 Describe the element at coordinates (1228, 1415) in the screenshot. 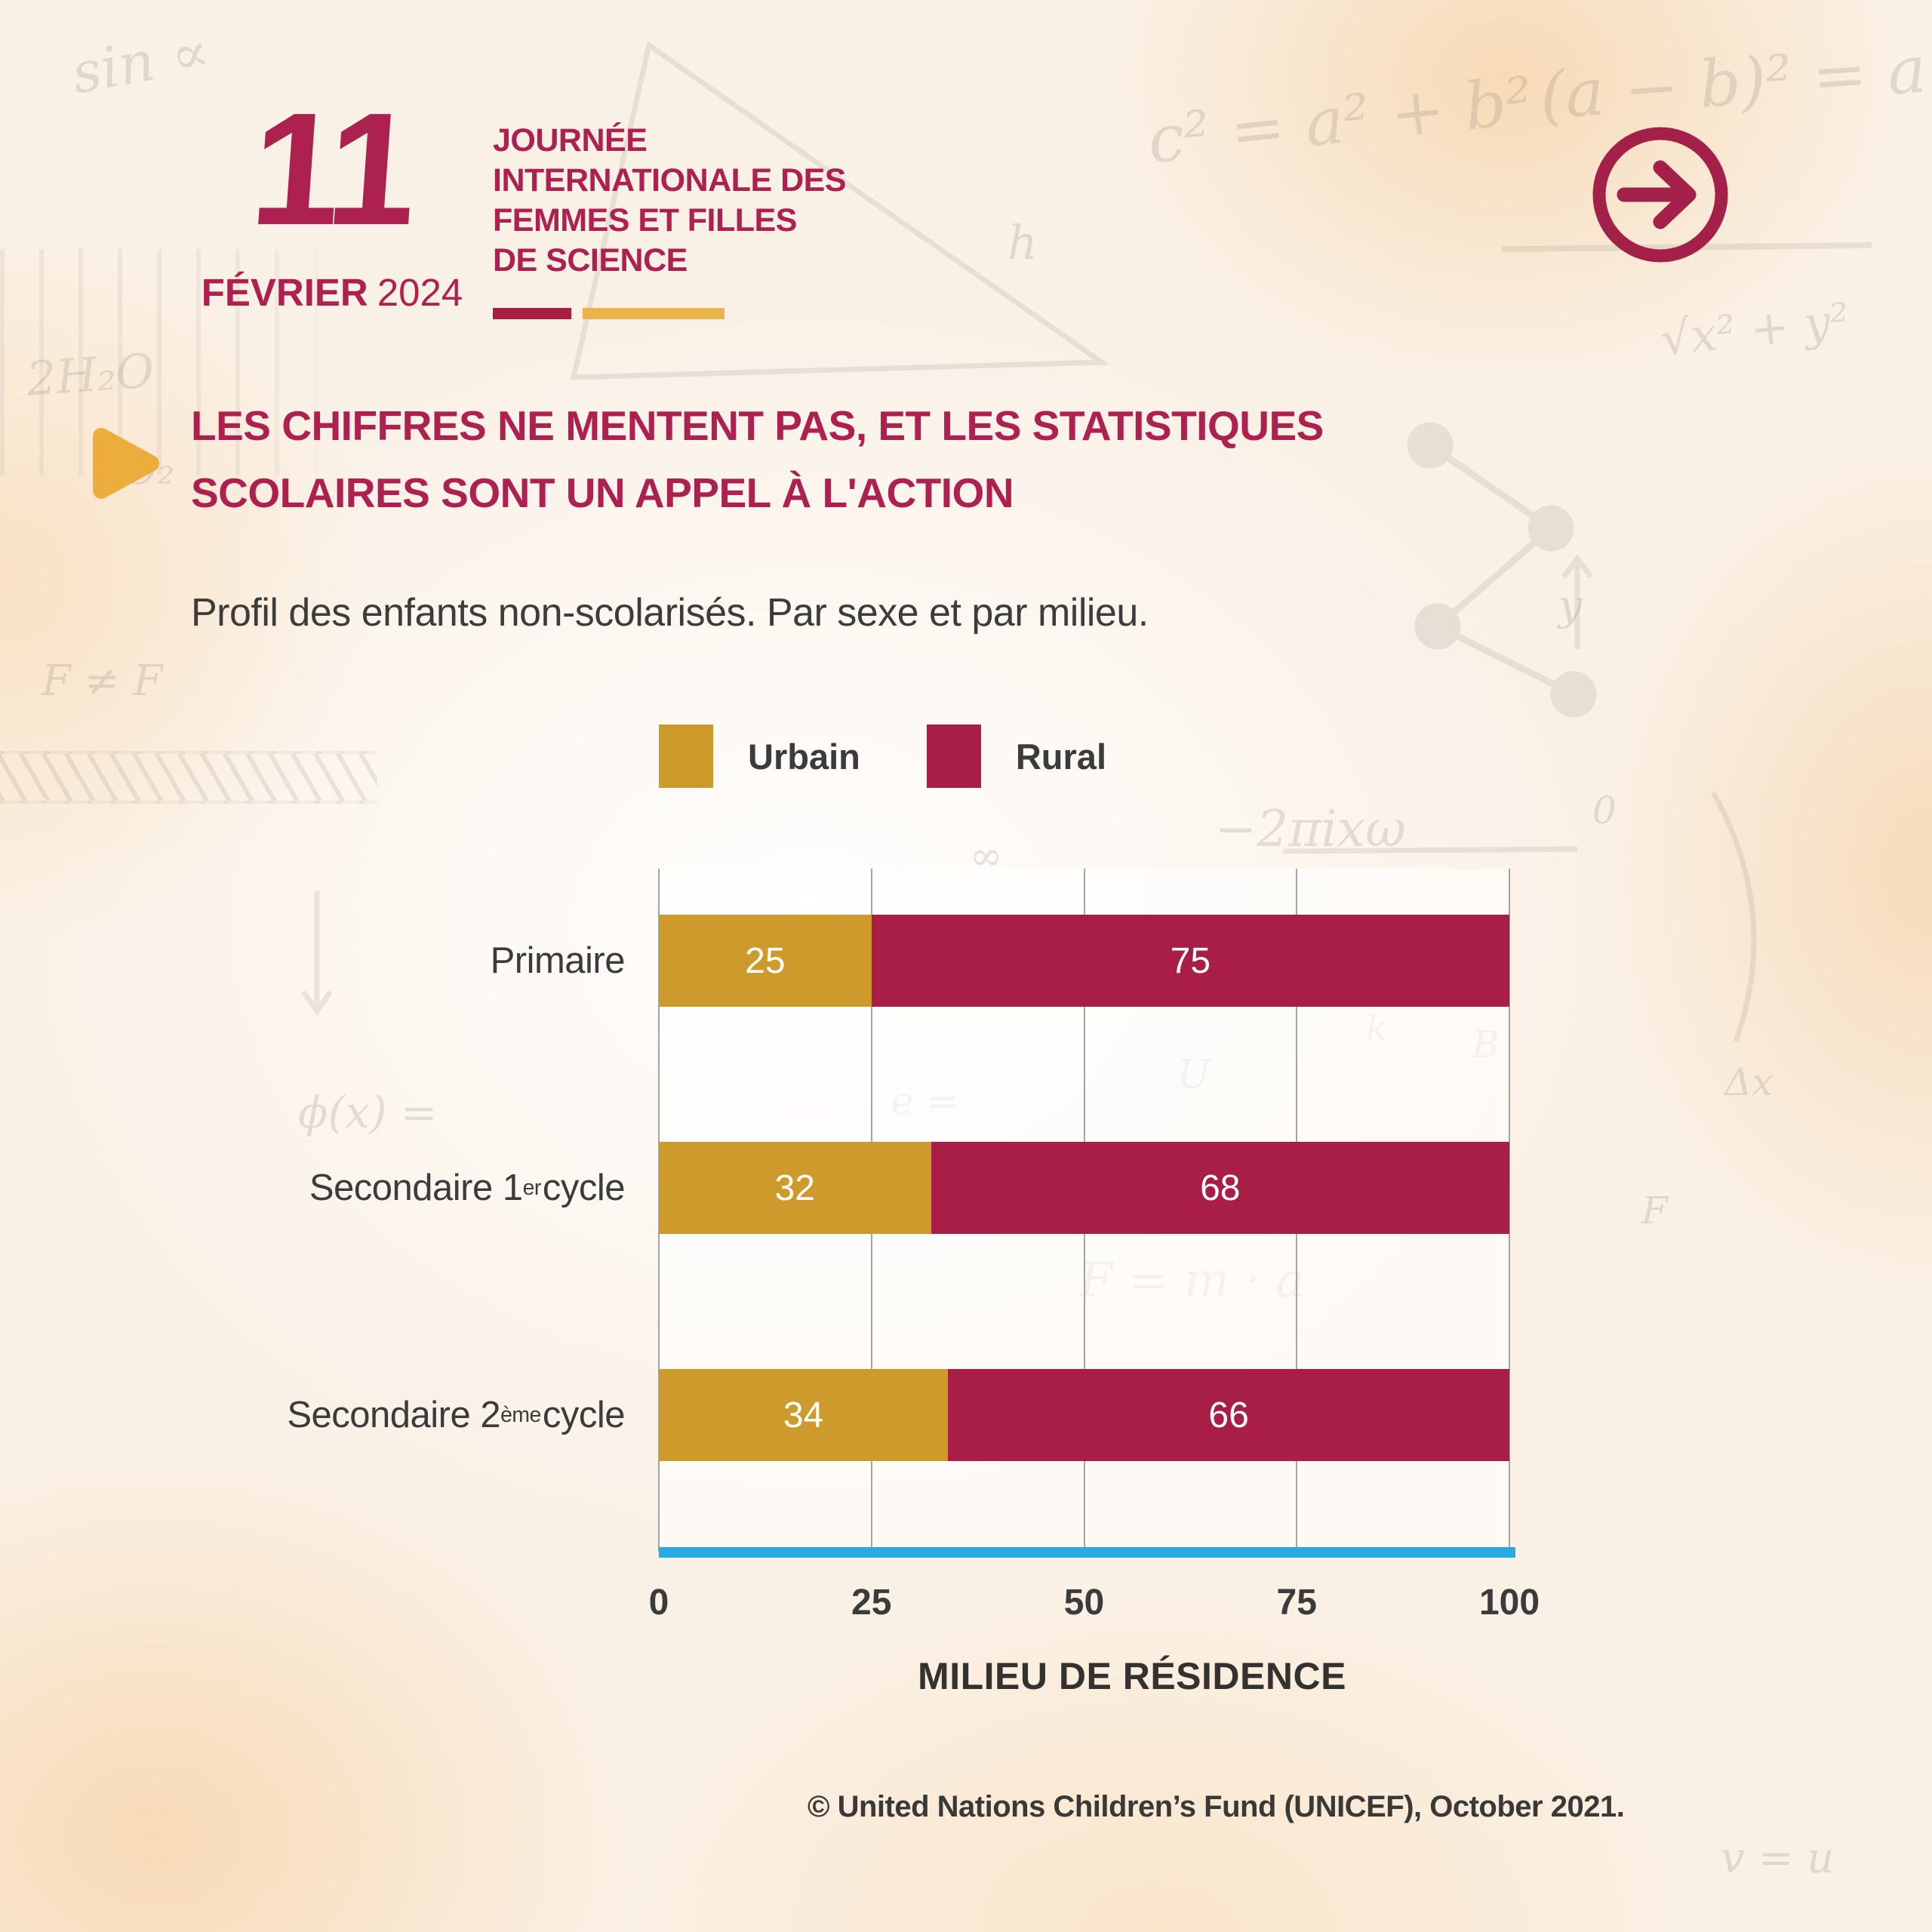

I see `bar-segment-rural: 66` at that location.